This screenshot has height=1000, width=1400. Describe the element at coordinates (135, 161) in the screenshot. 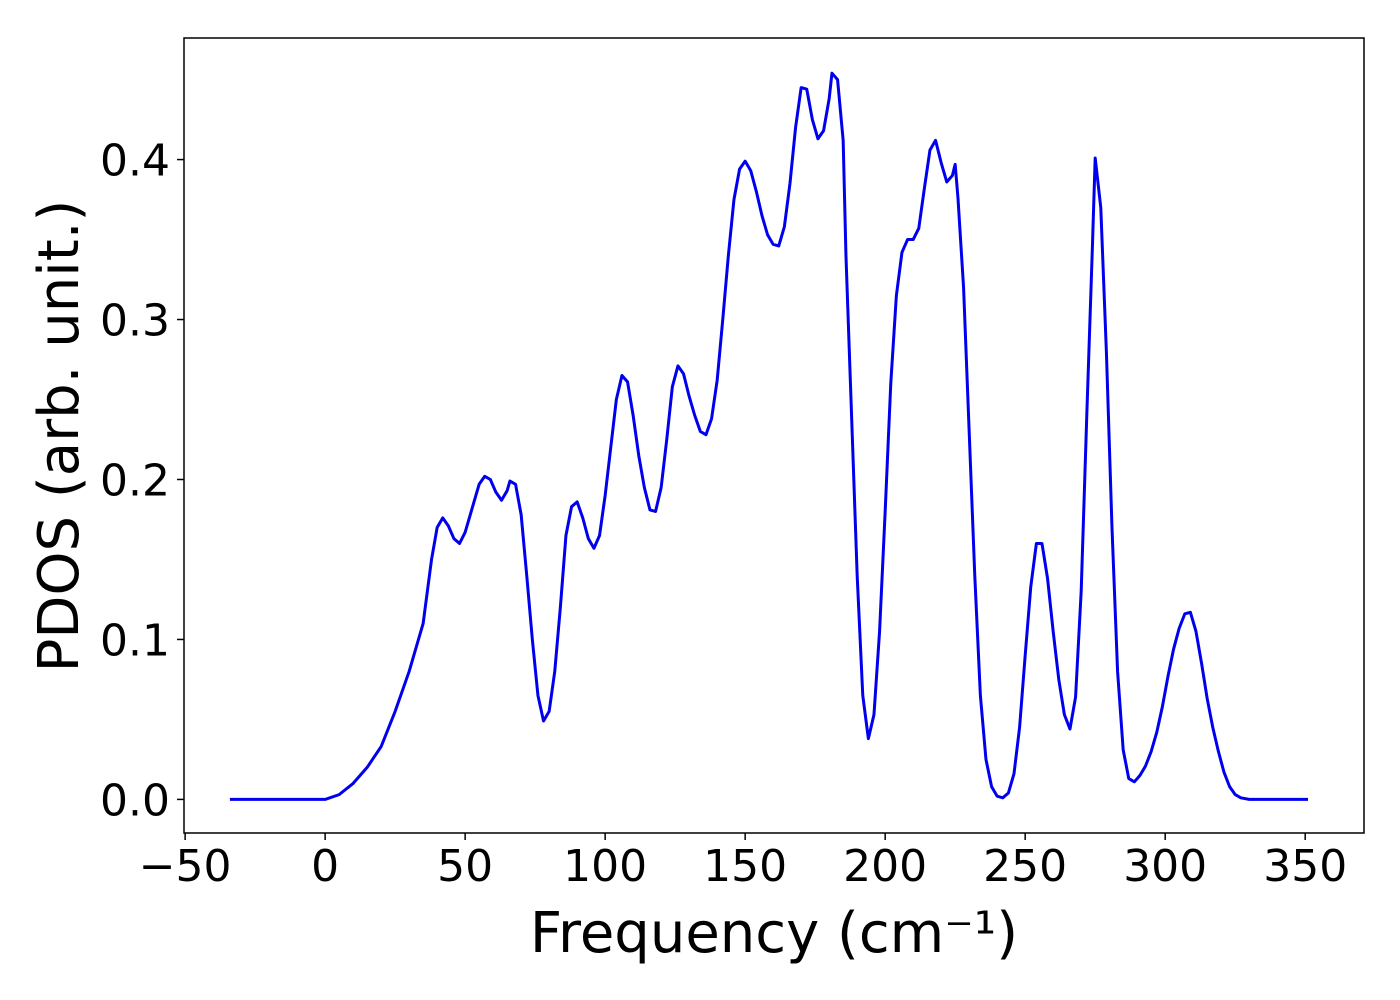

I see `y-tick-label: 0.4` at that location.